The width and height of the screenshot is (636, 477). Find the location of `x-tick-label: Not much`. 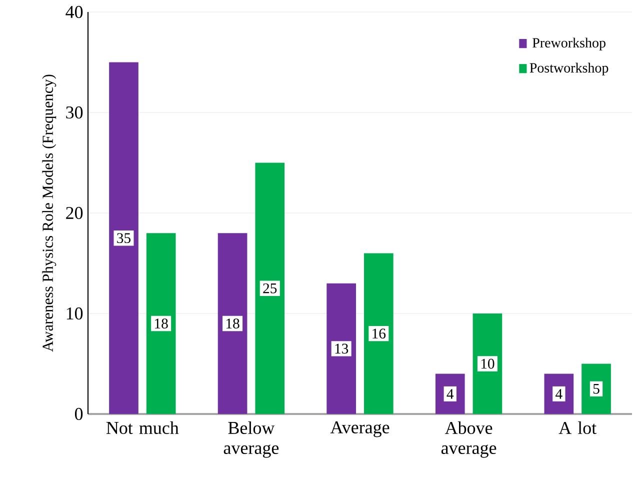

x-tick-label: Not much is located at coordinates (142, 427).